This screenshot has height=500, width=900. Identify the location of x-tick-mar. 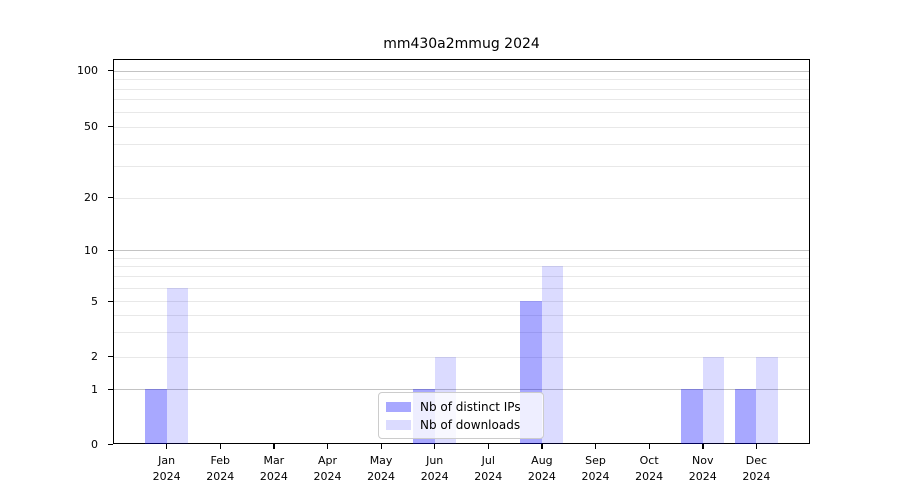
(274, 446).